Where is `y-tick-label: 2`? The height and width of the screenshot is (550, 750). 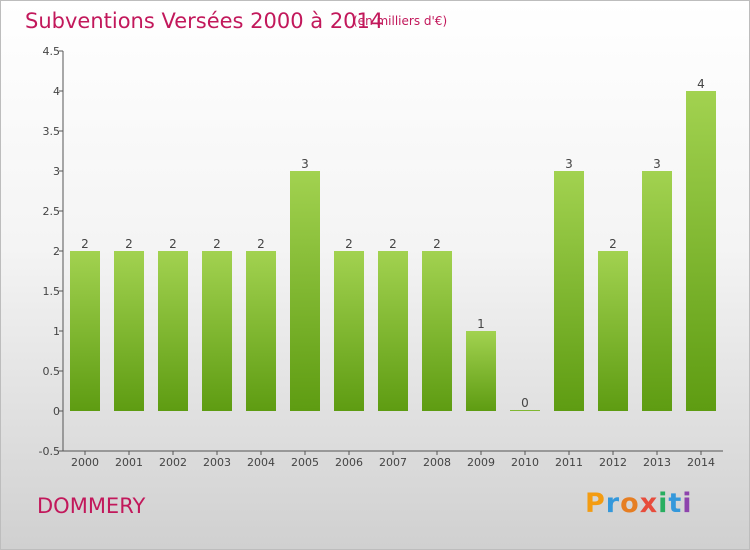
y-tick-label: 2 is located at coordinates (56, 251).